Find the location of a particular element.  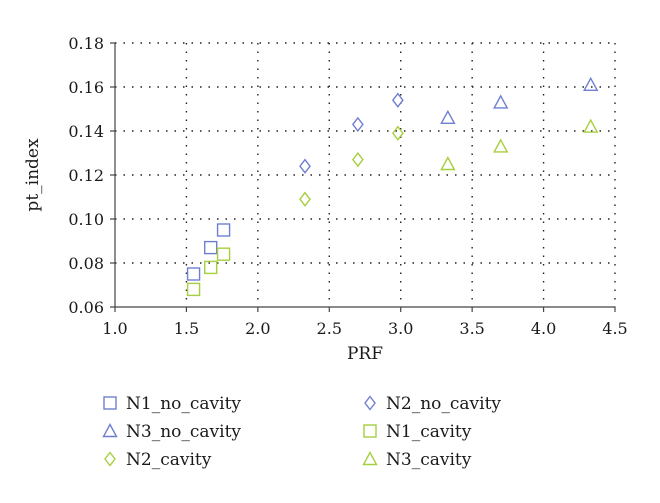

y-tick-label: 0.12 is located at coordinates (86, 175).